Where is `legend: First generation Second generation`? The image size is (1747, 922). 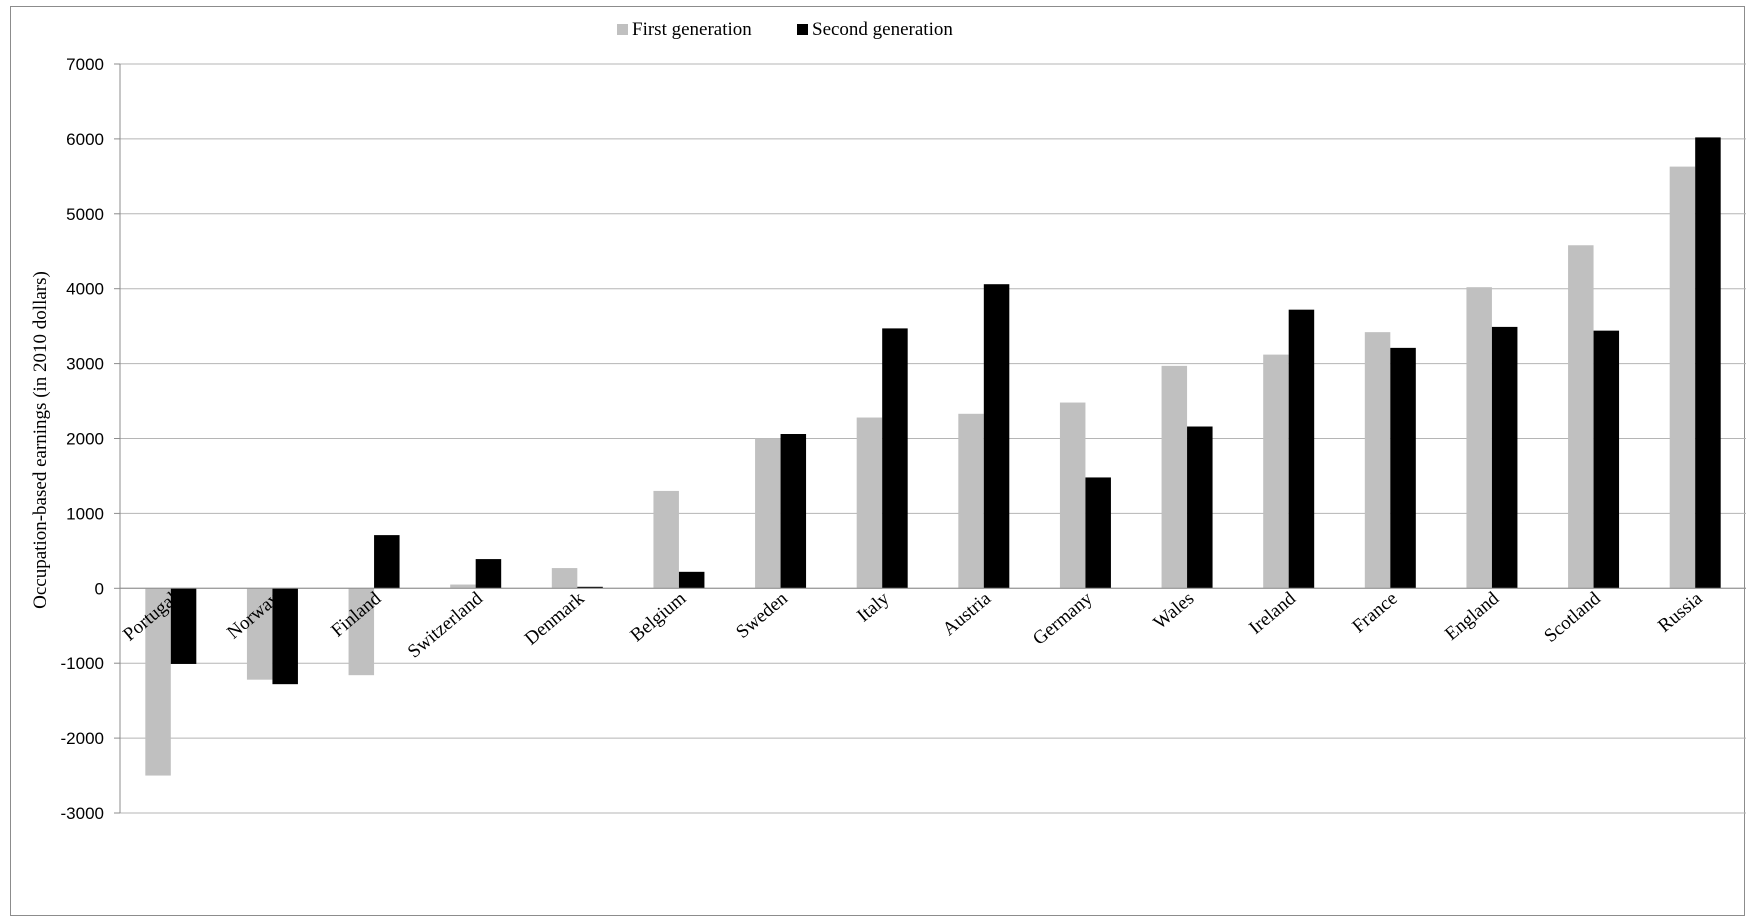 legend: First generation Second generation is located at coordinates (785, 29).